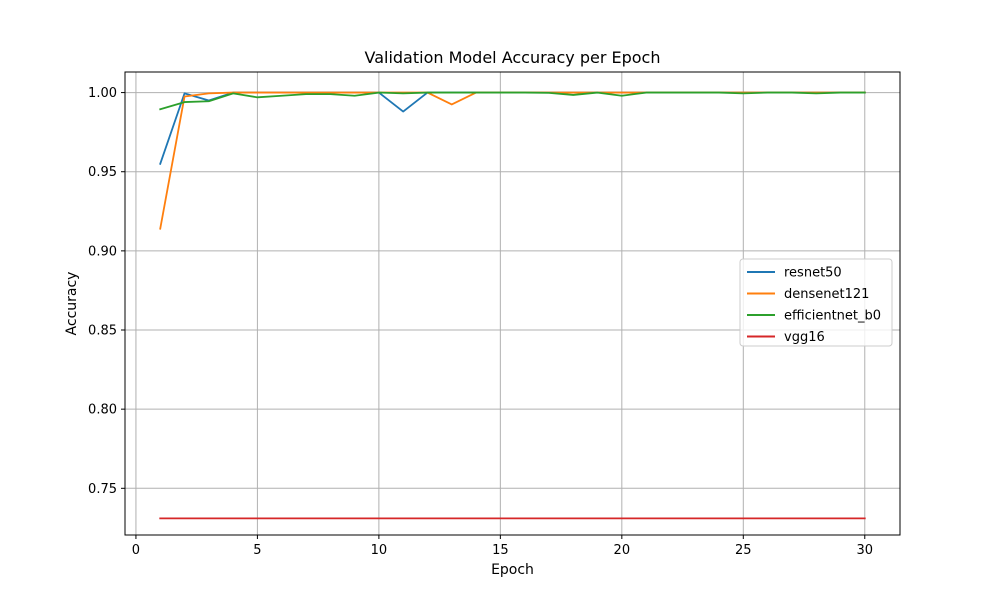  What do you see at coordinates (512, 57) in the screenshot?
I see `chart-title: Validation Model Accuracy per Epoch` at bounding box center [512, 57].